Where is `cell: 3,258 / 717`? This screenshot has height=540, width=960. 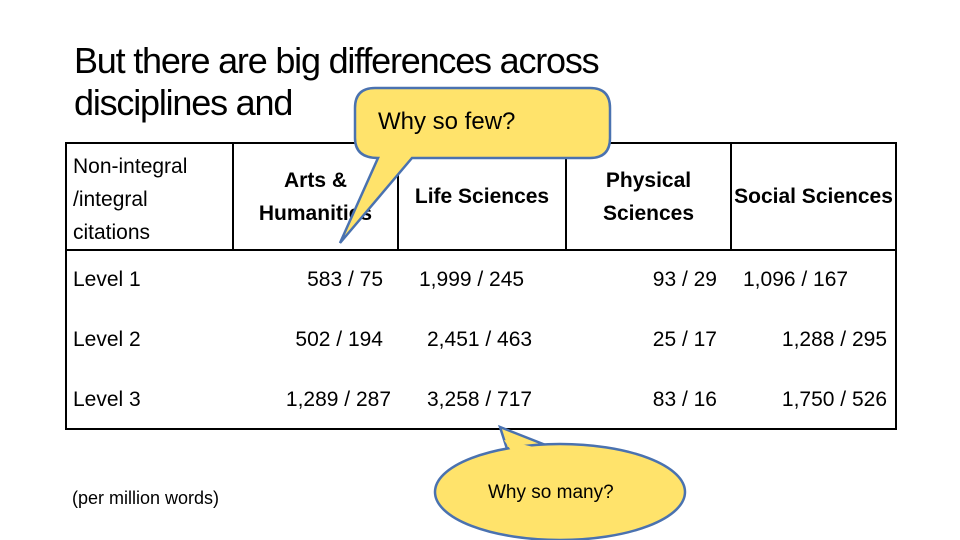 cell: 3,258 / 717 is located at coordinates (480, 399).